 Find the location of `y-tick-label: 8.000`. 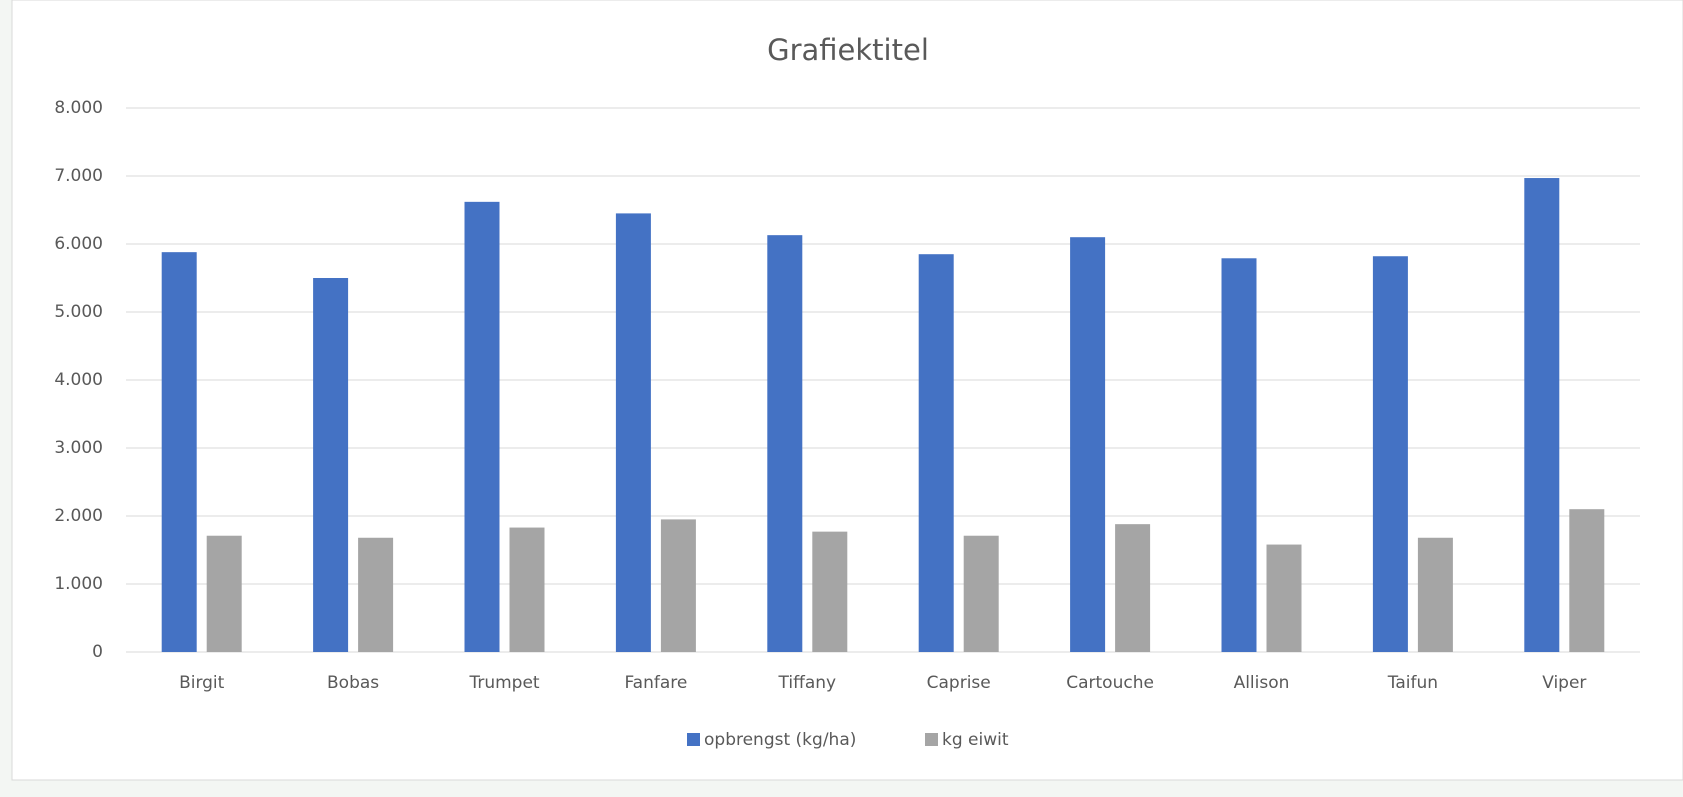

y-tick-label: 8.000 is located at coordinates (78, 108).